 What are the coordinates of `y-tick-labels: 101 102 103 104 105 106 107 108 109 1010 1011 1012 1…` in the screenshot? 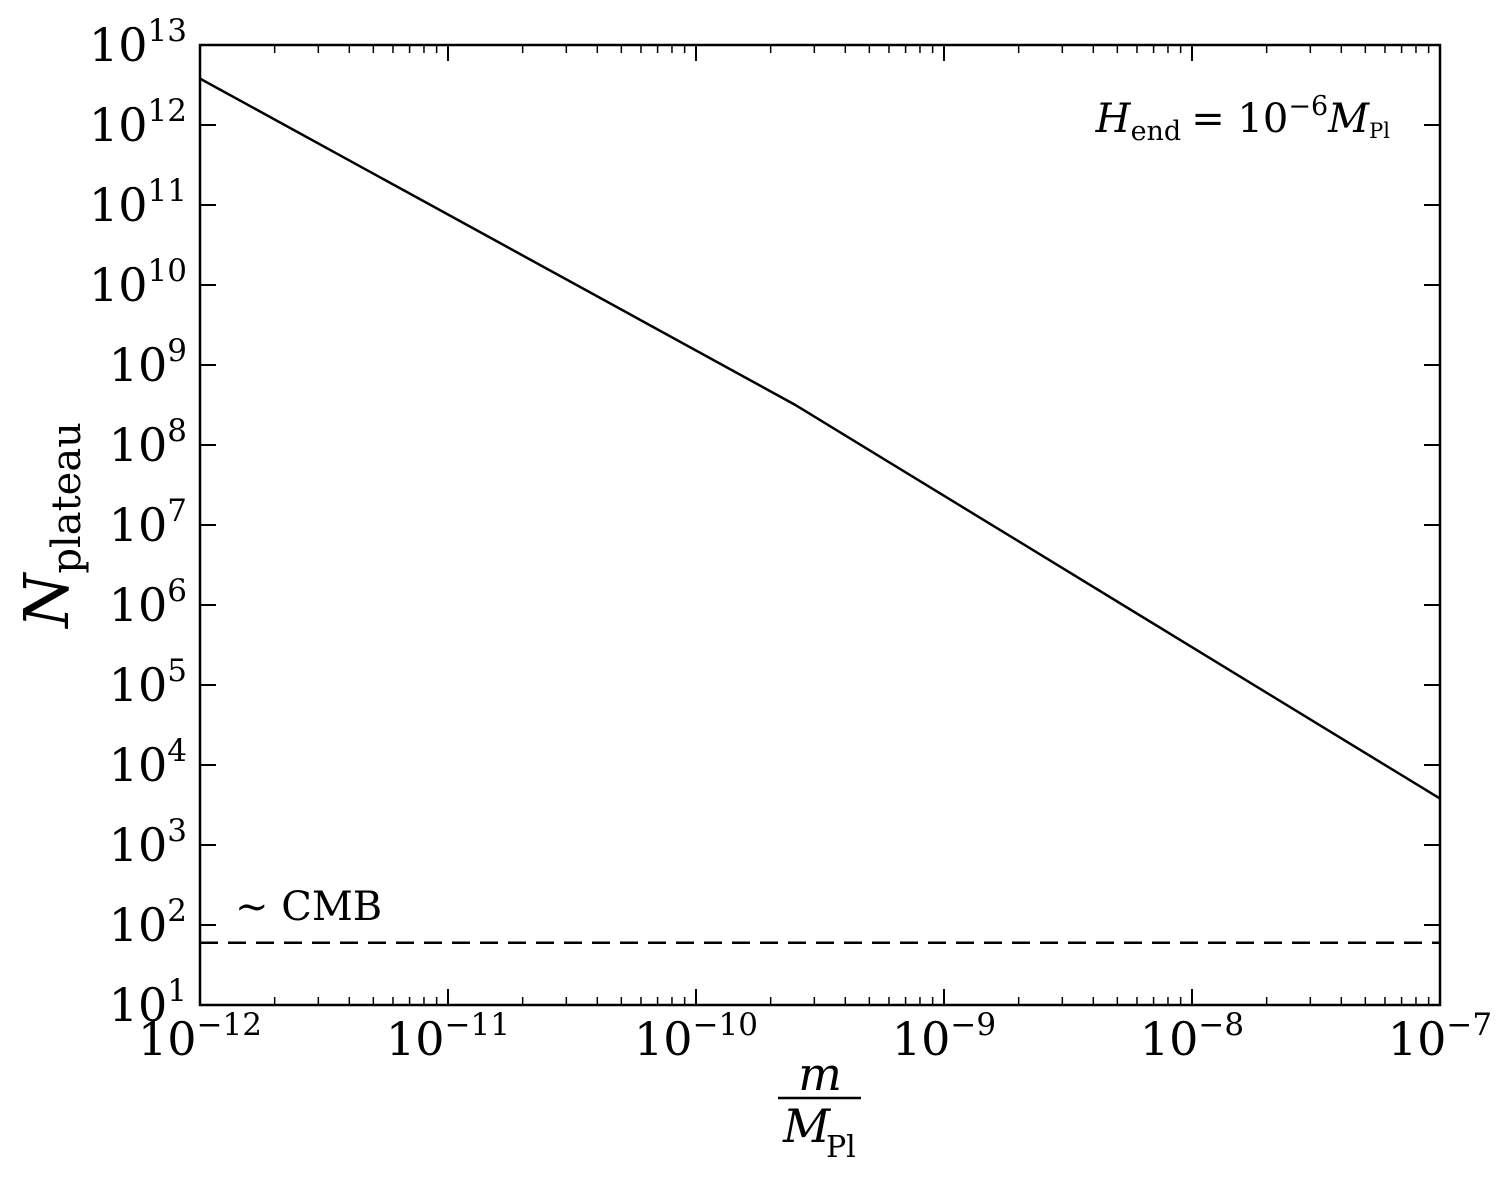 It's located at (138, 522).